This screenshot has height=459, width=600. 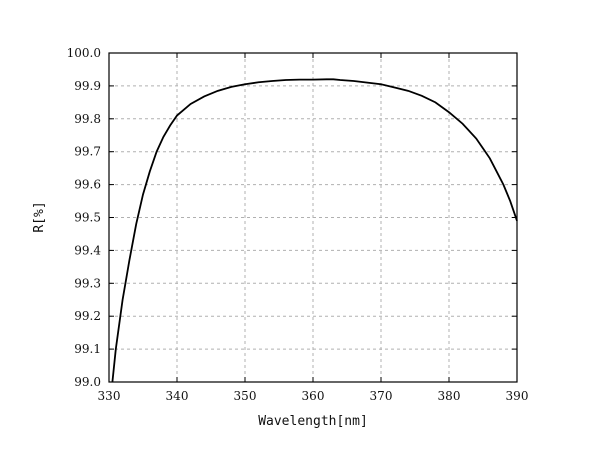 What do you see at coordinates (245, 396) in the screenshot?
I see `x-tick-label: 350` at bounding box center [245, 396].